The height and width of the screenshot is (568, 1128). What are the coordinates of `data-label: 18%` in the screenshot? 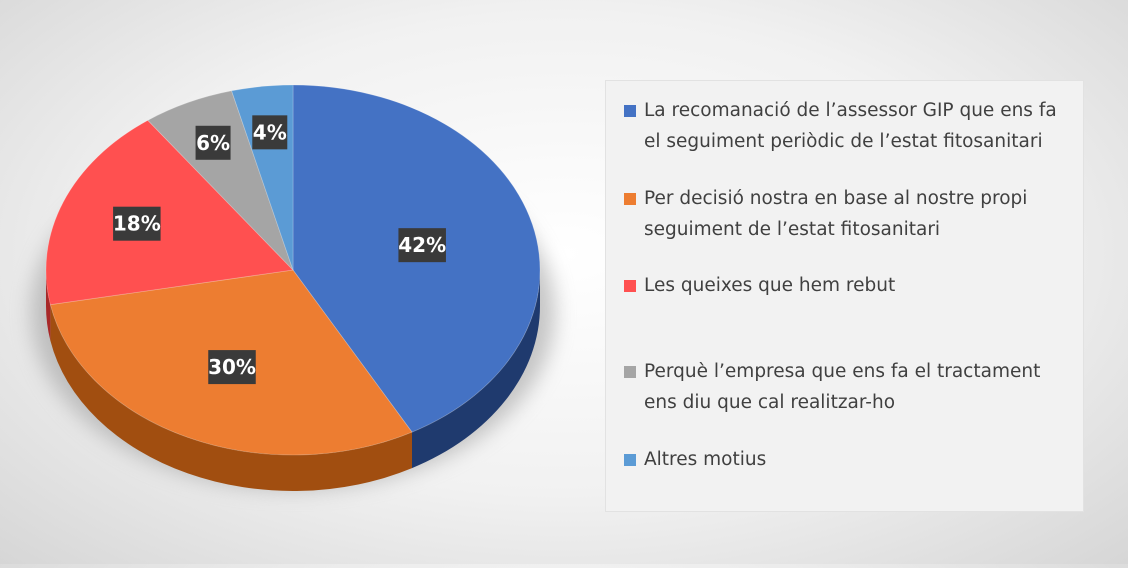 It's located at (137, 224).